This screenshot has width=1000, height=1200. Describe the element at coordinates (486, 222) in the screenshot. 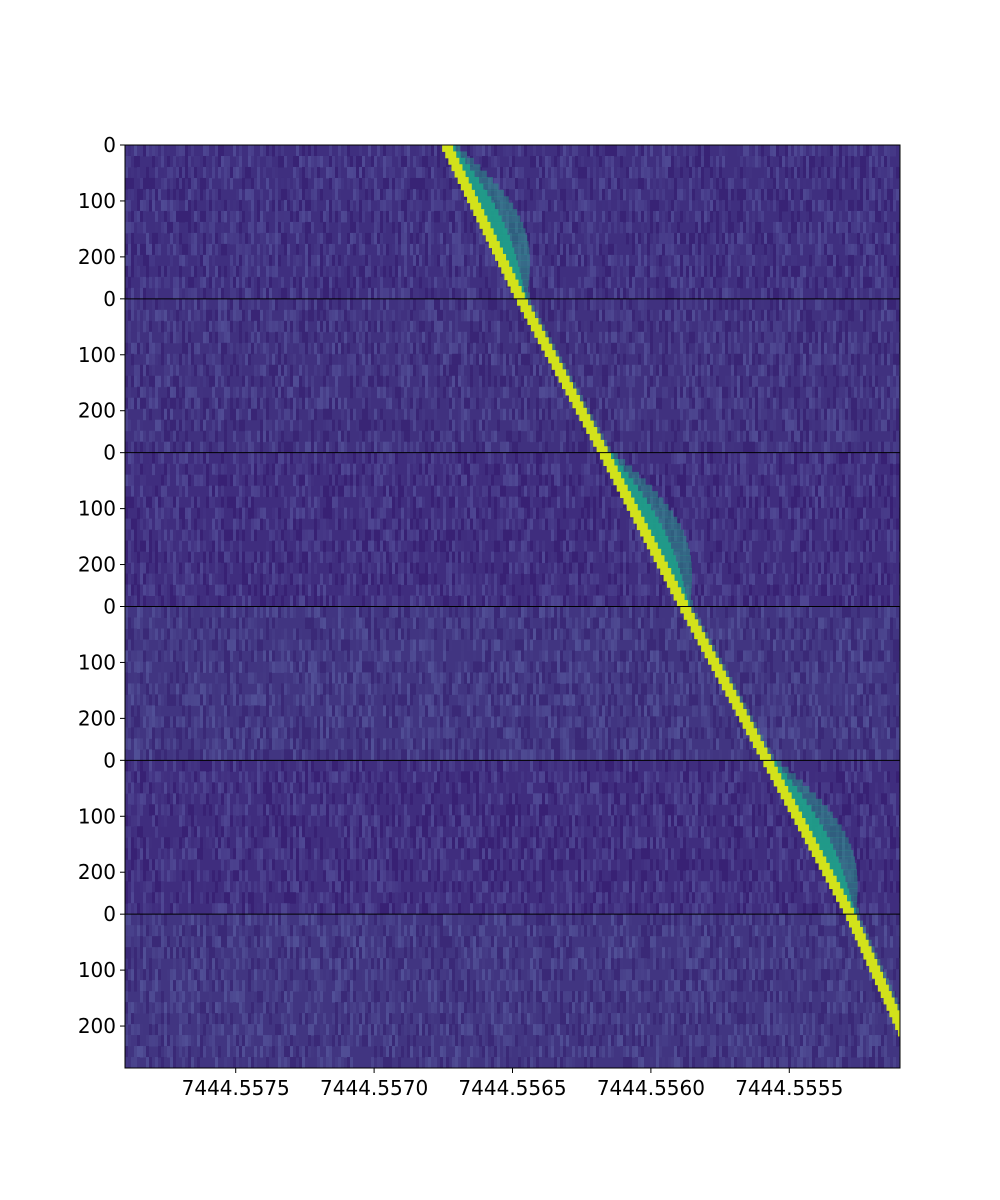

I see `spectral-line` at that location.